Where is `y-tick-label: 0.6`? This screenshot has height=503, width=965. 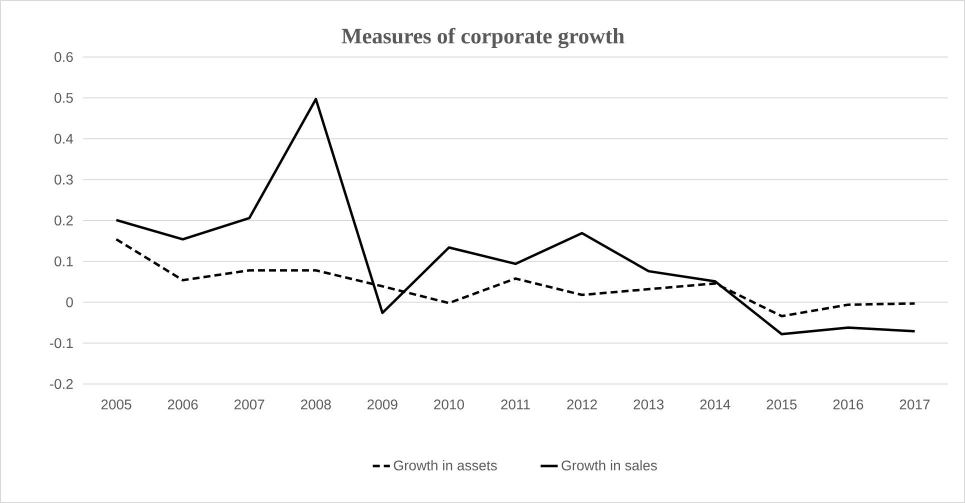 y-tick-label: 0.6 is located at coordinates (63, 57).